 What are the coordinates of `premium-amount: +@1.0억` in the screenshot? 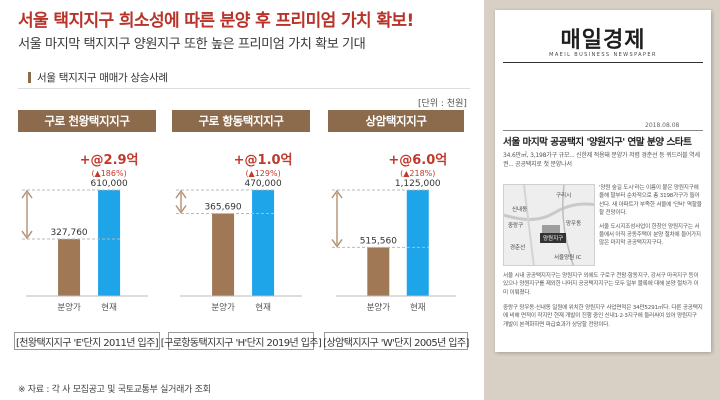 It's located at (263, 160).